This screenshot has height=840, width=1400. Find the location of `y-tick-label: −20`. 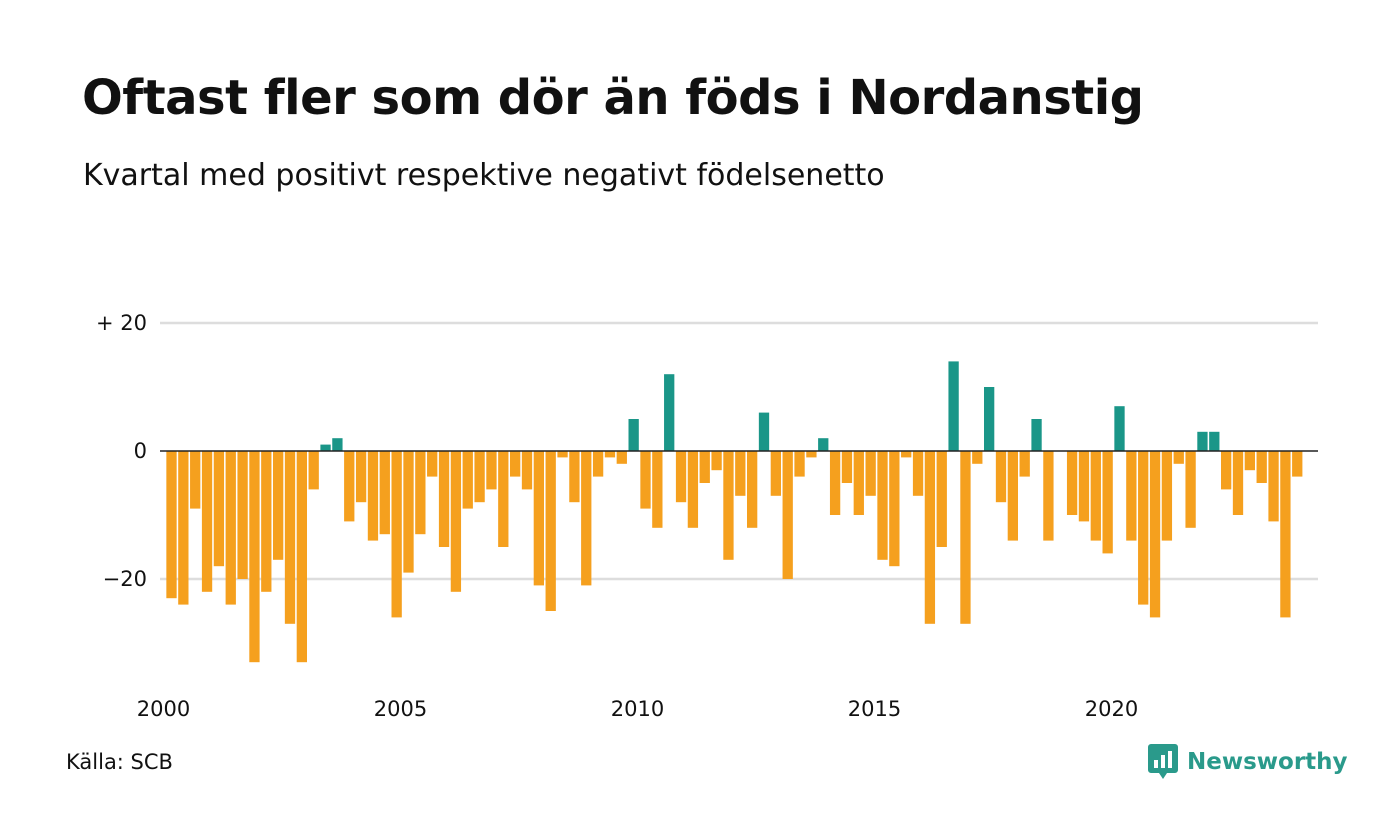

y-tick-label: −20 is located at coordinates (125, 579).